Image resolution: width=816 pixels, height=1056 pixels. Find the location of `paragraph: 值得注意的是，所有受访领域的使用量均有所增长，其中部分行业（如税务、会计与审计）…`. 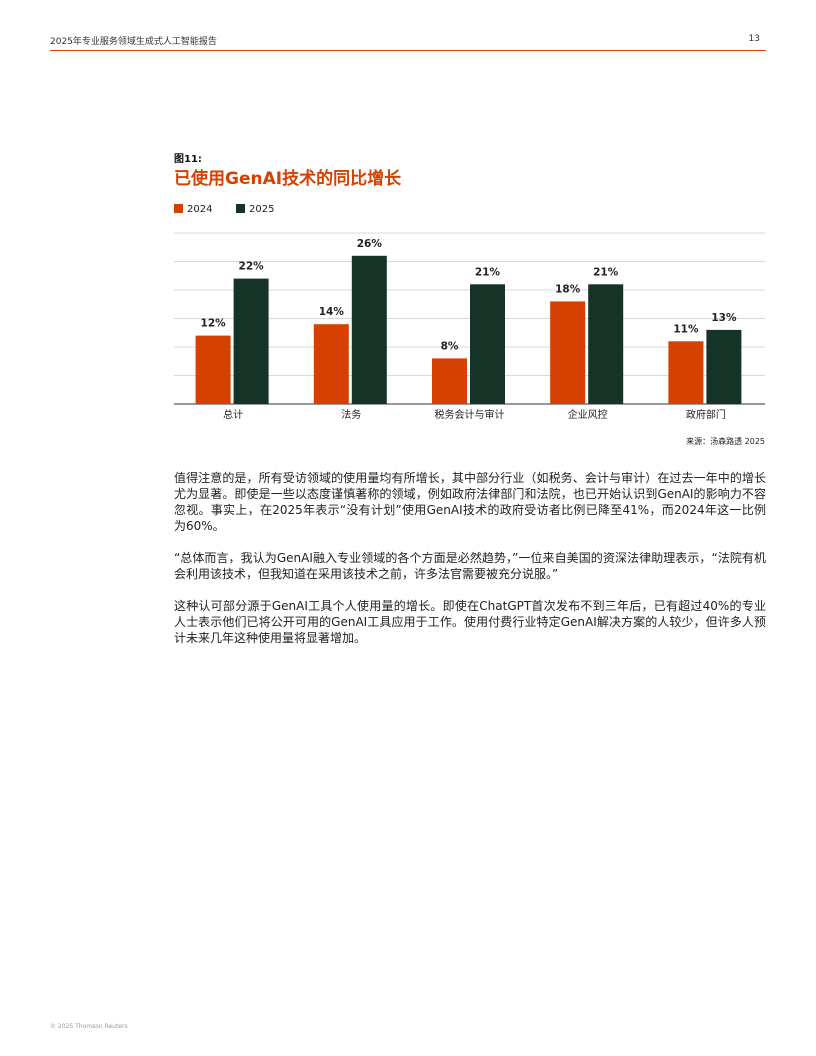

paragraph: 值得注意的是，所有受访领域的使用量均有所增长，其中部分行业（如税务、会计与审计）… is located at coordinates (470, 502).